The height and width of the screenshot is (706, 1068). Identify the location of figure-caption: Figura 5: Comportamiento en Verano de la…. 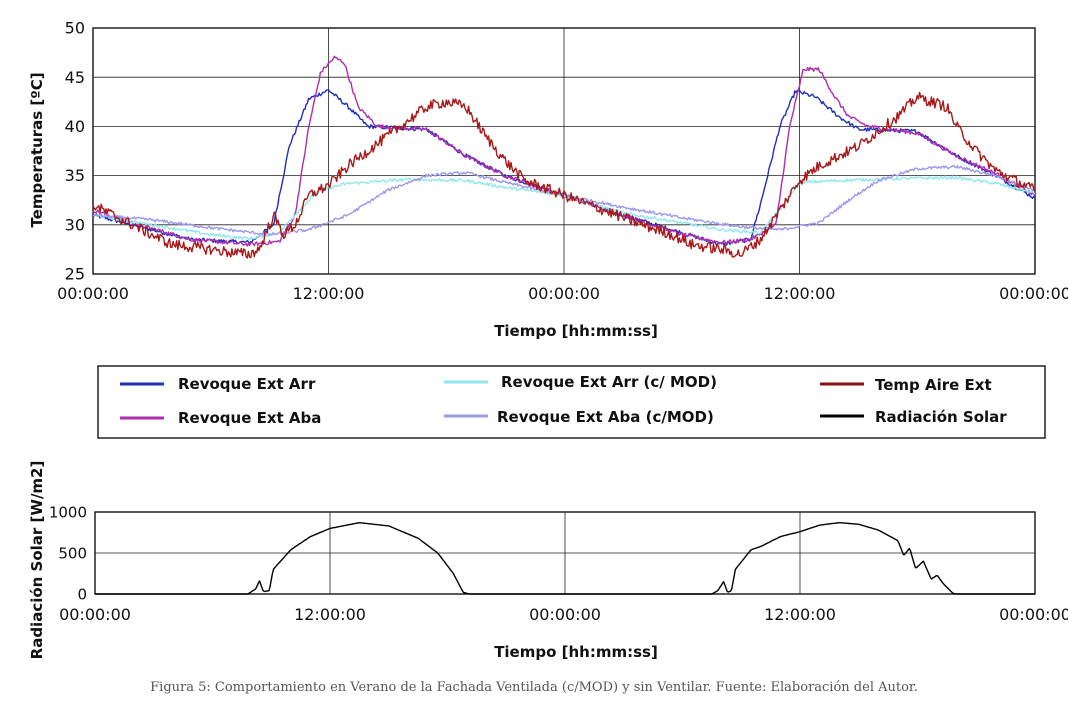
(534, 687).